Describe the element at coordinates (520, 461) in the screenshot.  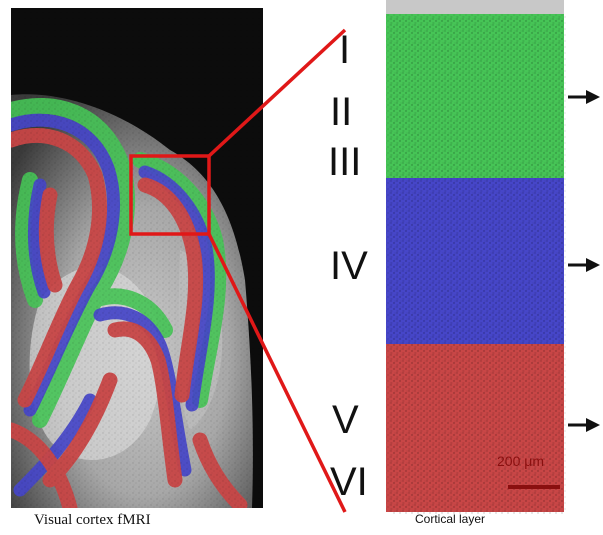
I see `scale-bar-label: 200 μm` at that location.